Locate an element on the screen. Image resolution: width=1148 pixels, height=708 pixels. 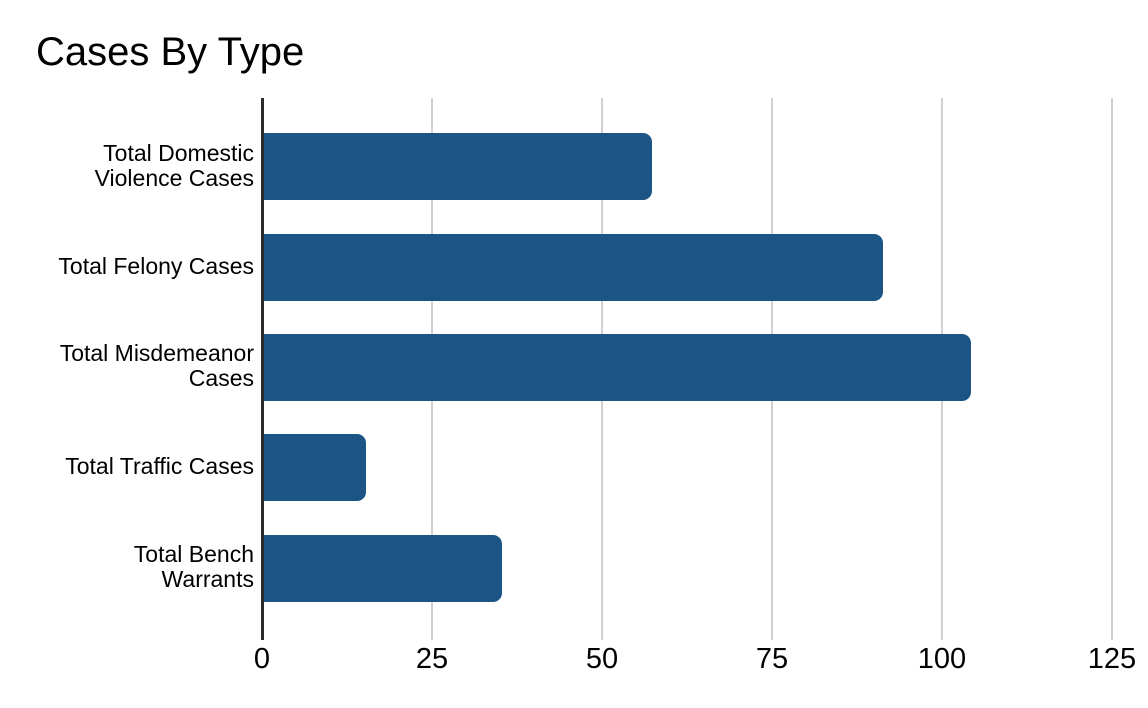
category-label-1: Total Felony Cases is located at coordinates (127, 265).